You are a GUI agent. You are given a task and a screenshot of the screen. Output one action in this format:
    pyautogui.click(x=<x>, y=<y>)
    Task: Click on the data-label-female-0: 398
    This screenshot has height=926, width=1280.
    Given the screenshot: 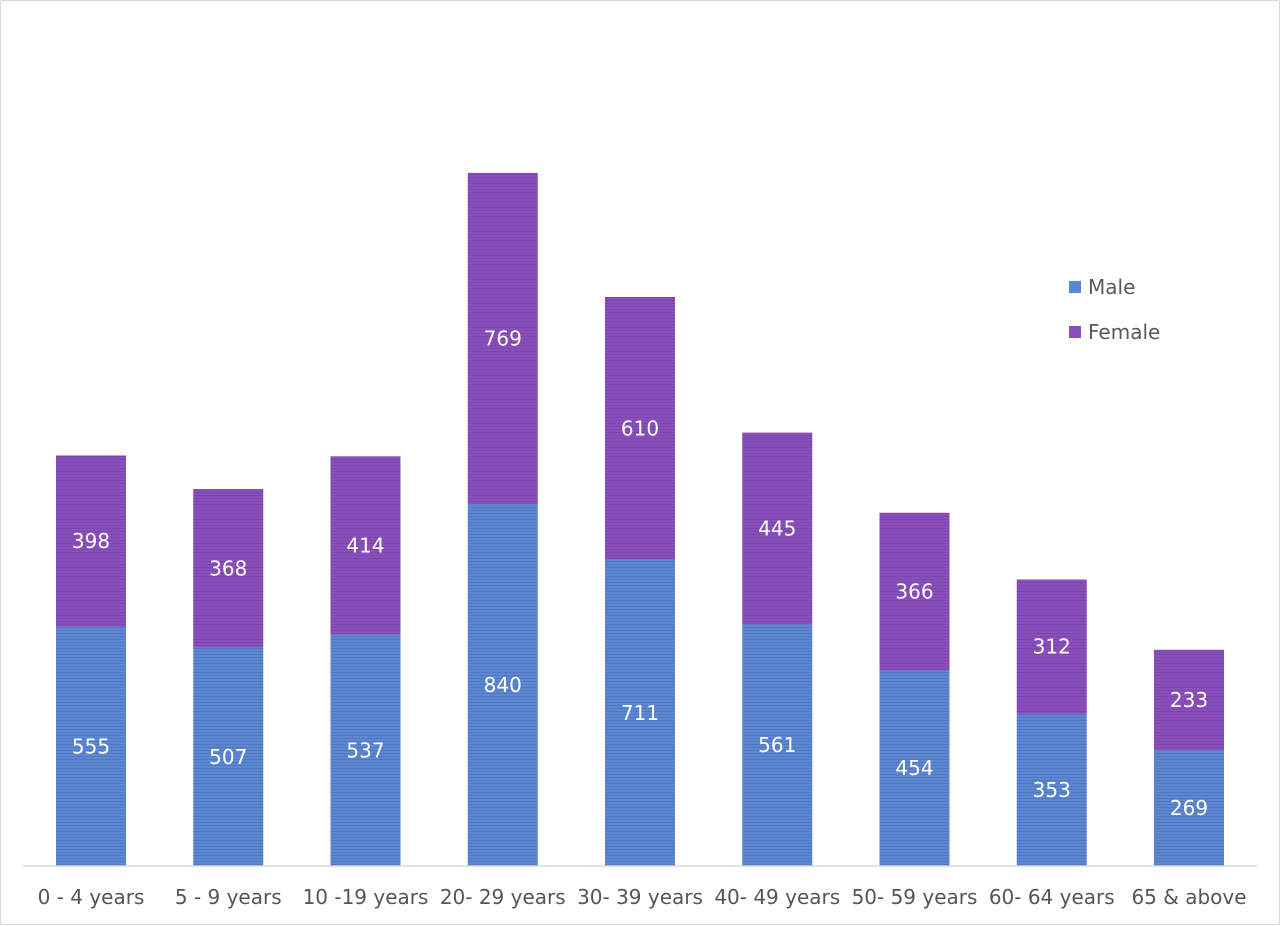 What is the action you would take?
    pyautogui.click(x=91, y=541)
    